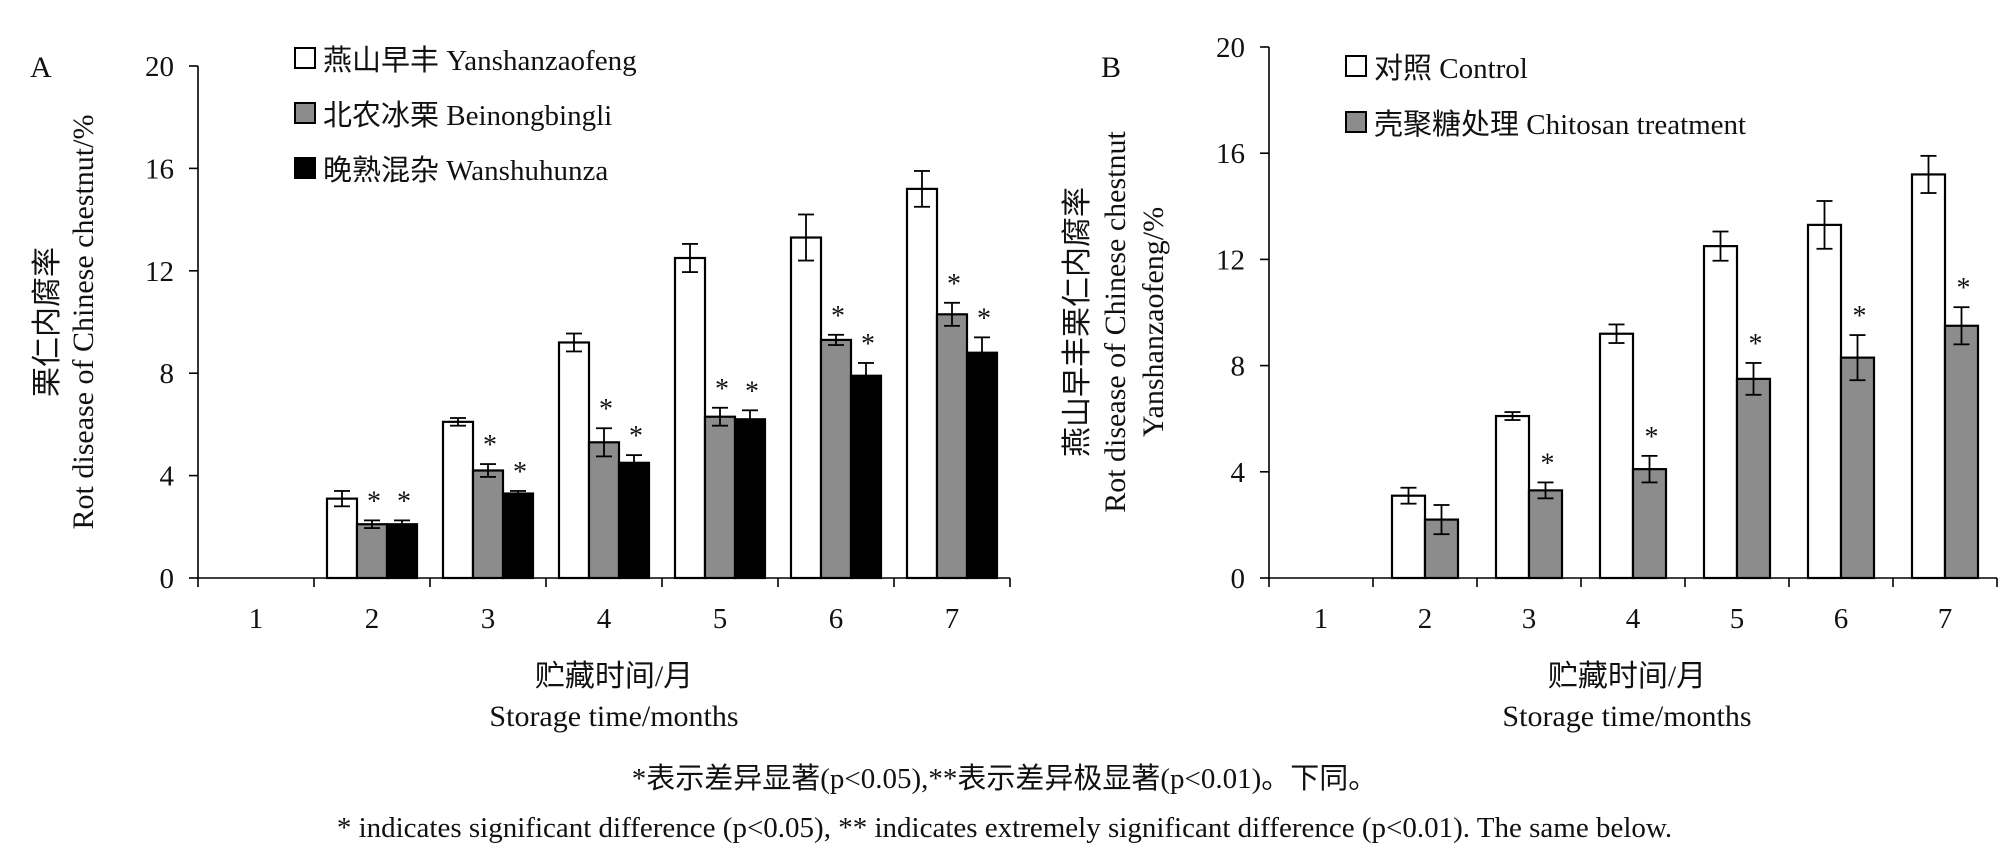  What do you see at coordinates (1077, 322) in the screenshot?
I see `y-axis-title: 燕山早丰栗仁内腐率` at bounding box center [1077, 322].